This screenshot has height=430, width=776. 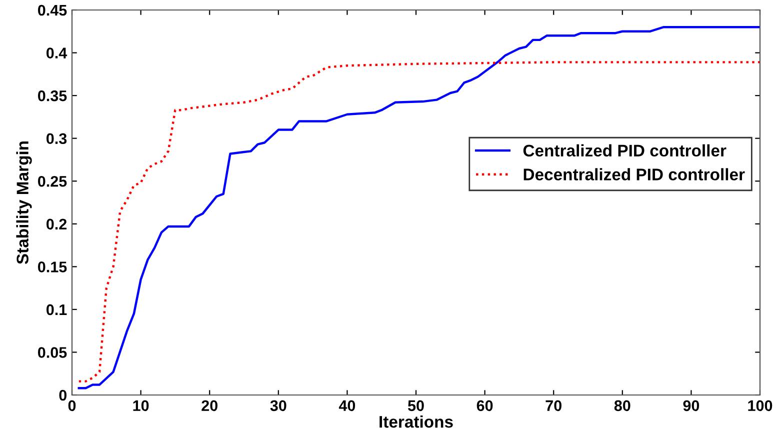 I want to click on legend-label: Decentralized PID controller, so click(x=634, y=174).